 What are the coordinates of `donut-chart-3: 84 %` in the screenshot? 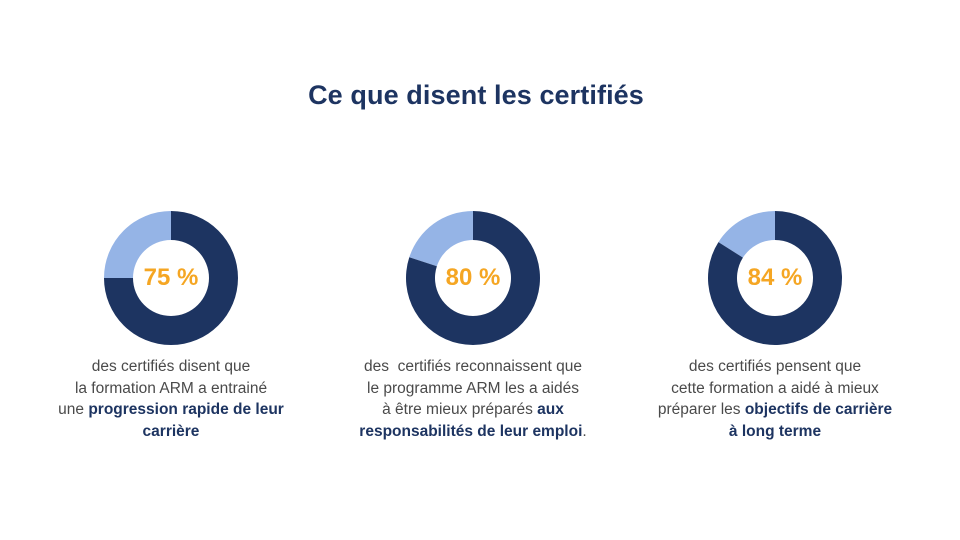 It's located at (775, 278).